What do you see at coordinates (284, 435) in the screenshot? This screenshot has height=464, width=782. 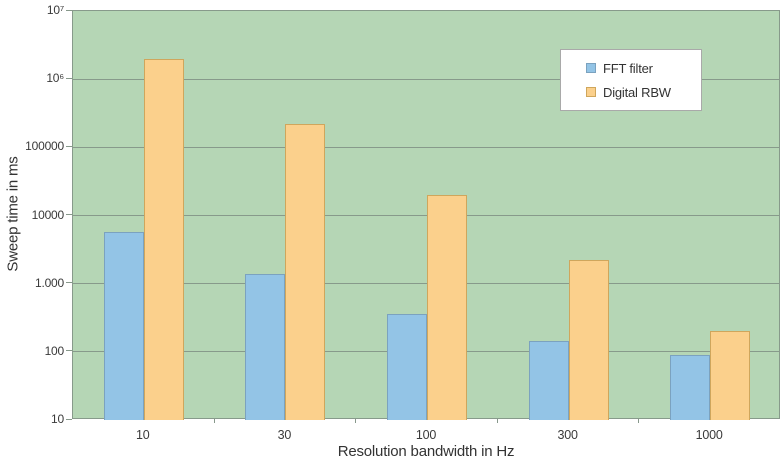 I see `x-category-label: 30` at bounding box center [284, 435].